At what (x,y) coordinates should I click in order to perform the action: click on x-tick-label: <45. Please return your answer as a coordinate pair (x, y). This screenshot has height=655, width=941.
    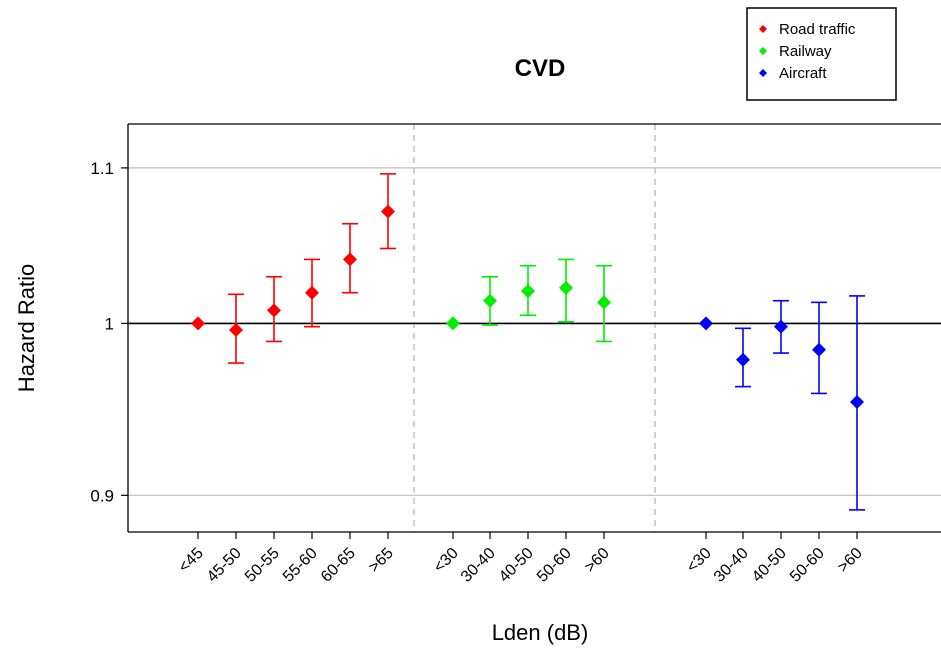
    Looking at the image, I should click on (191, 560).